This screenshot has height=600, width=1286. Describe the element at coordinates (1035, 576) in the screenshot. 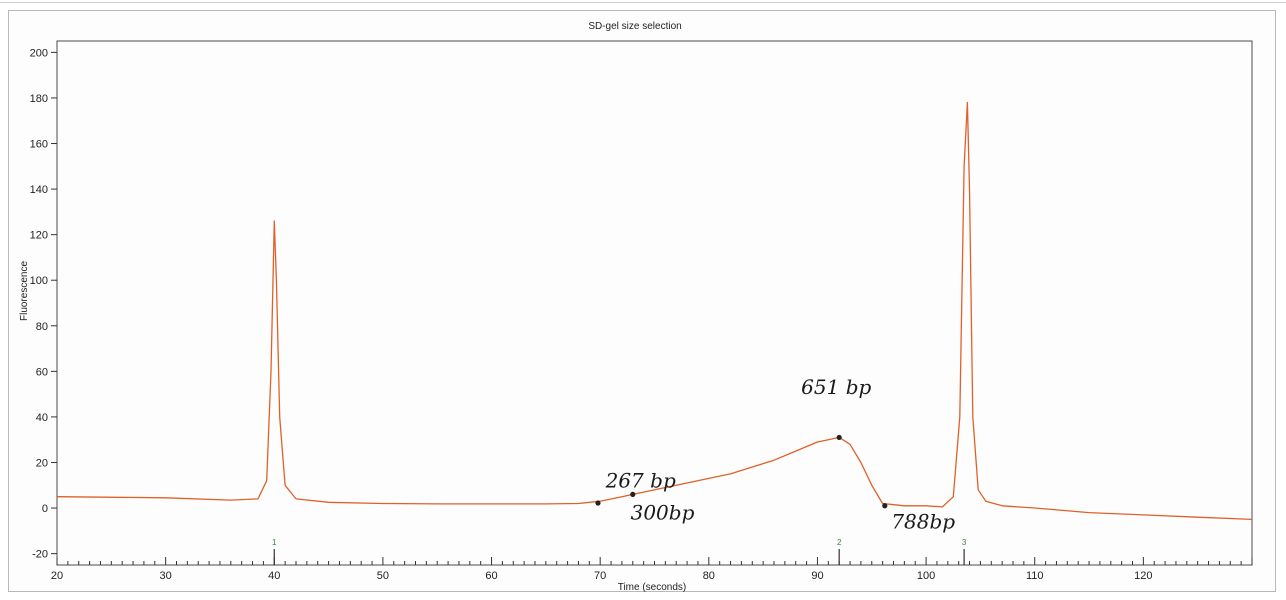

I see `x-tick-label: 110` at that location.